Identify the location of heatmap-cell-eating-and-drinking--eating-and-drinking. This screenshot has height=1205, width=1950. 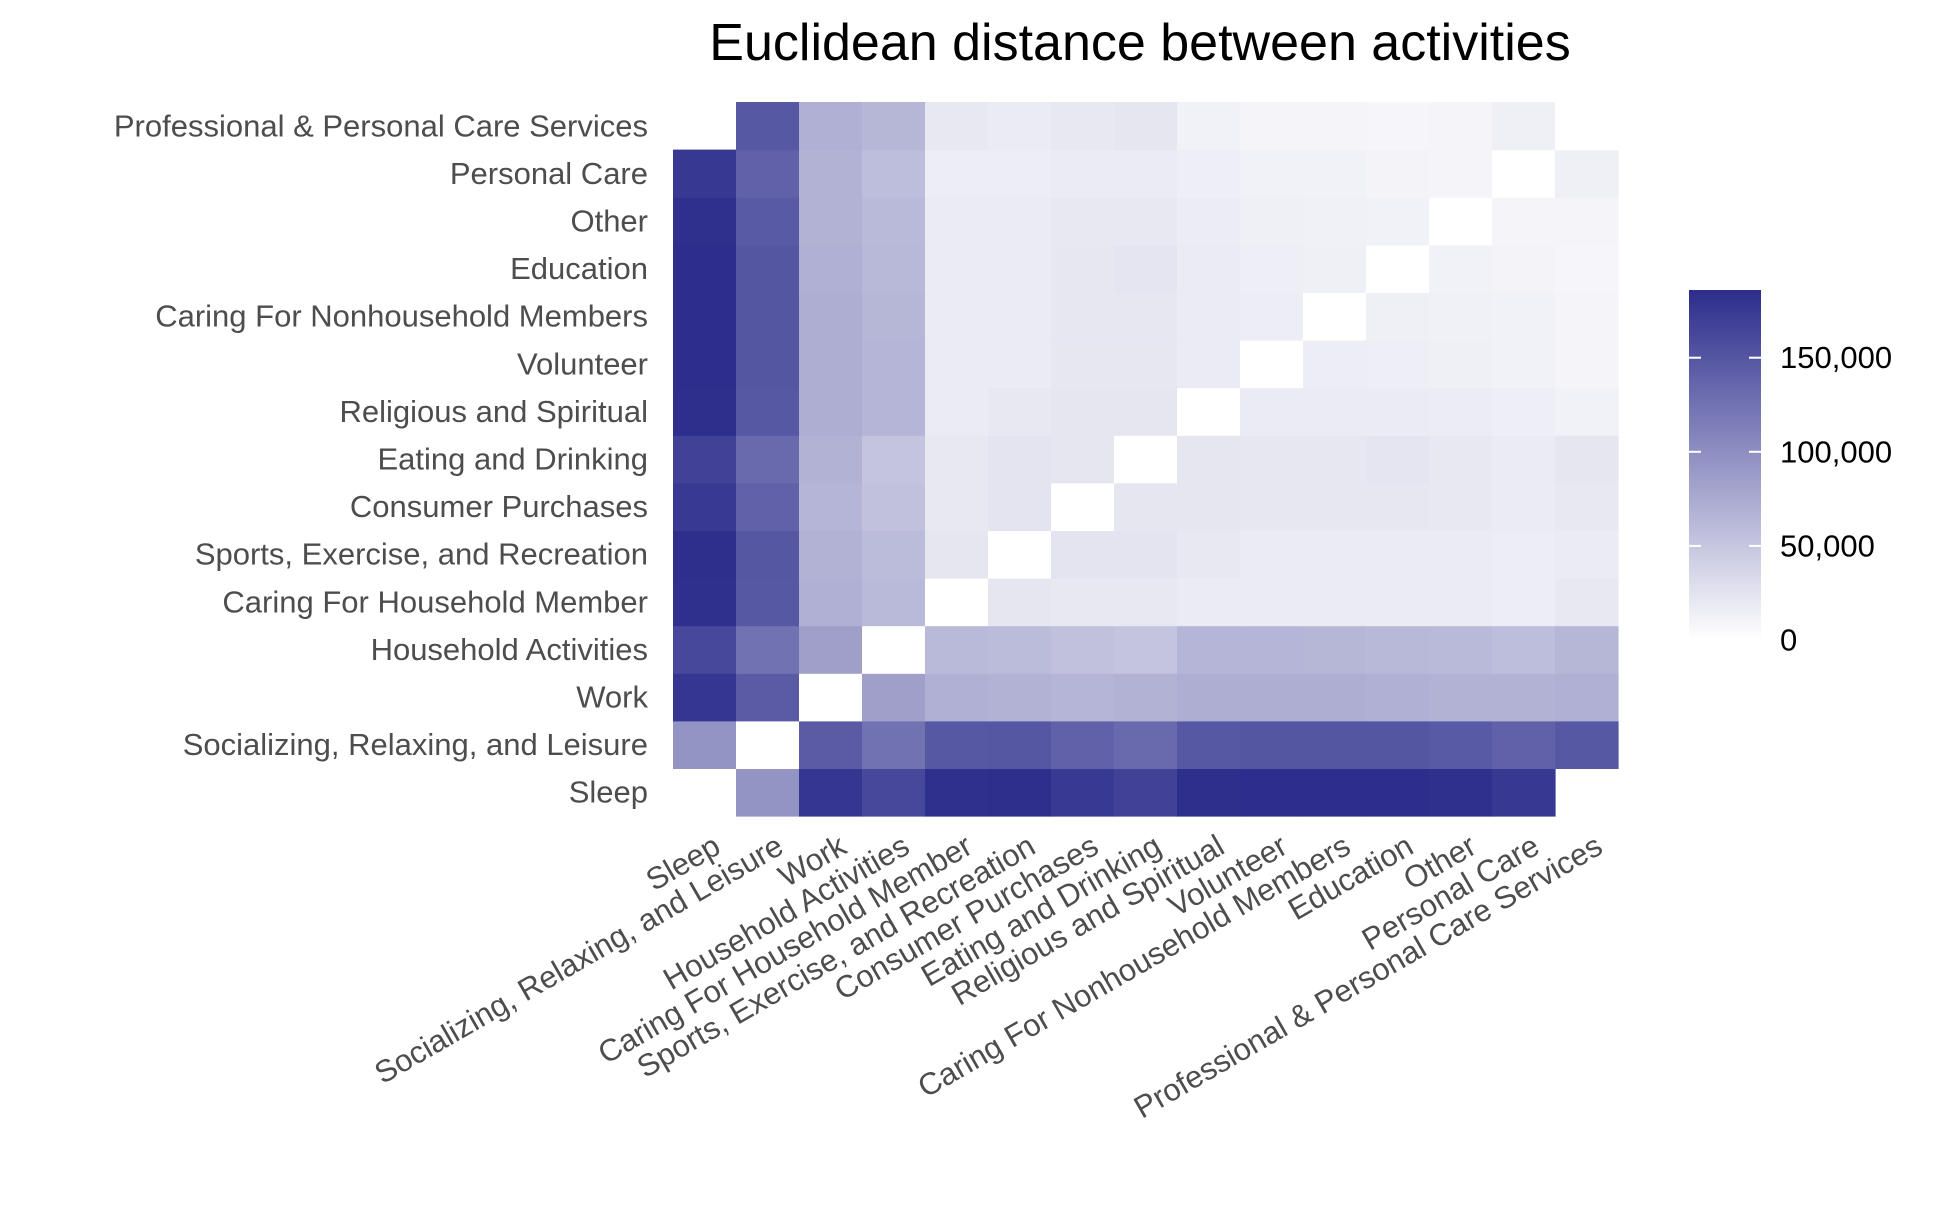
(1146, 459).